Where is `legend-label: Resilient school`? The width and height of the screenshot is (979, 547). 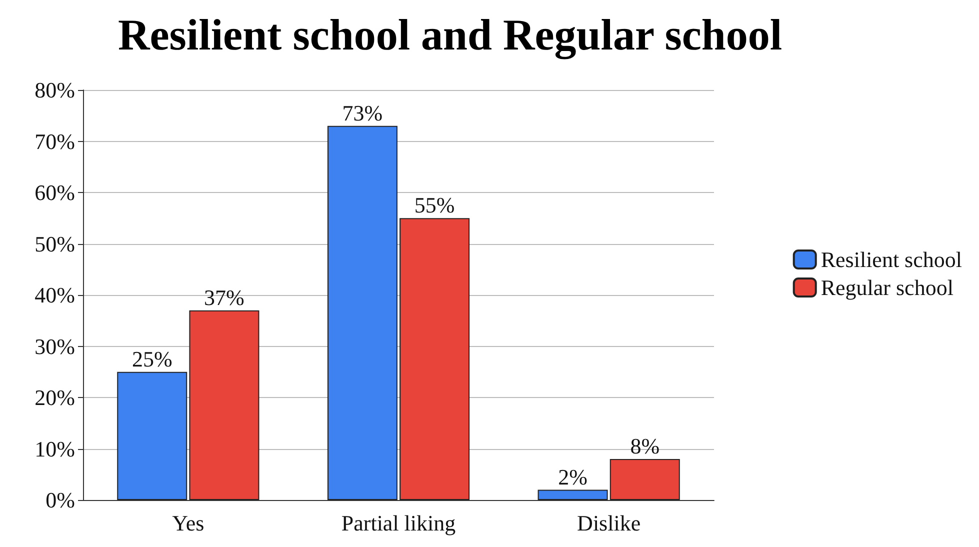
legend-label: Resilient school is located at coordinates (891, 259).